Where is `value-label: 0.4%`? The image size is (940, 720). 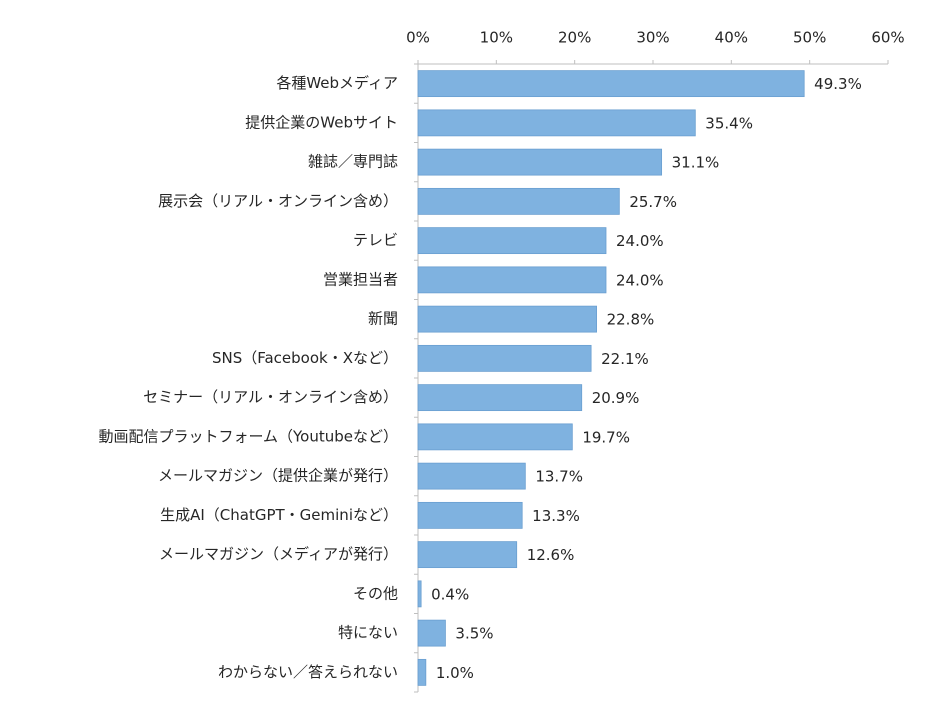
value-label: 0.4% is located at coordinates (450, 594).